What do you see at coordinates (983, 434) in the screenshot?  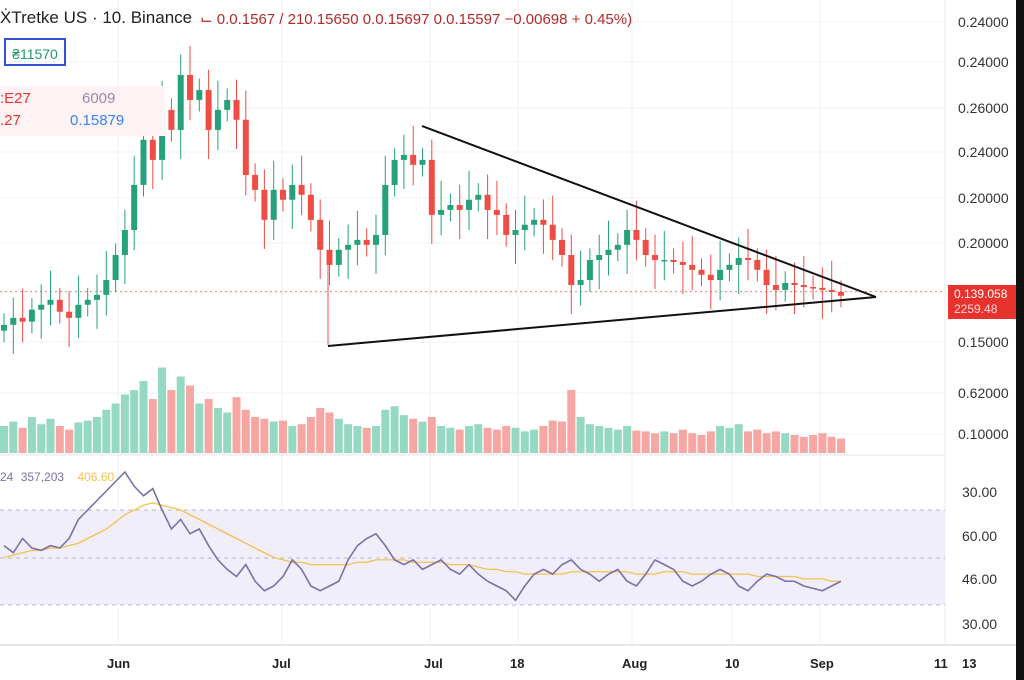 I see `price-axis-label: 0.10000` at bounding box center [983, 434].